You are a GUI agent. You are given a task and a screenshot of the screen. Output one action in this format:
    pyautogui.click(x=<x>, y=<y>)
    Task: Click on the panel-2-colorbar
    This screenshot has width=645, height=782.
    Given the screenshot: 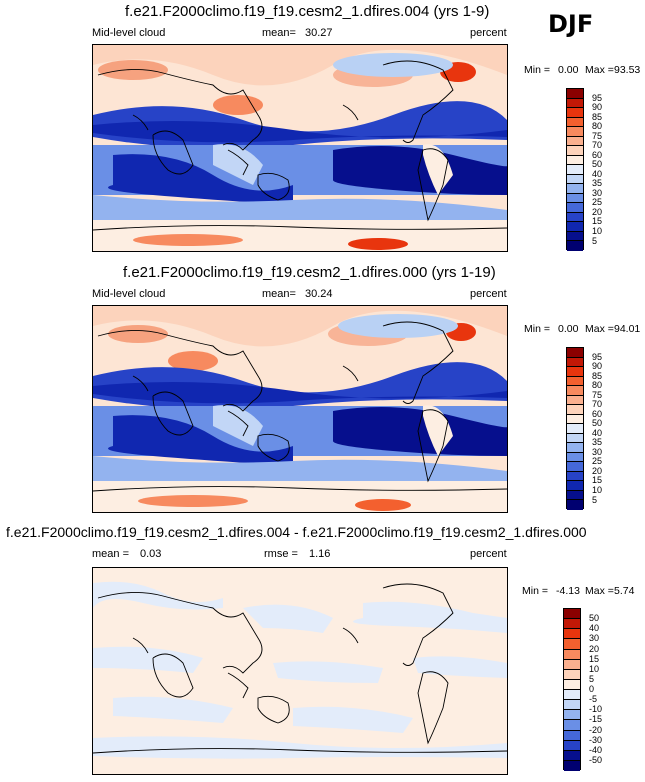 What is the action you would take?
    pyautogui.click(x=575, y=428)
    